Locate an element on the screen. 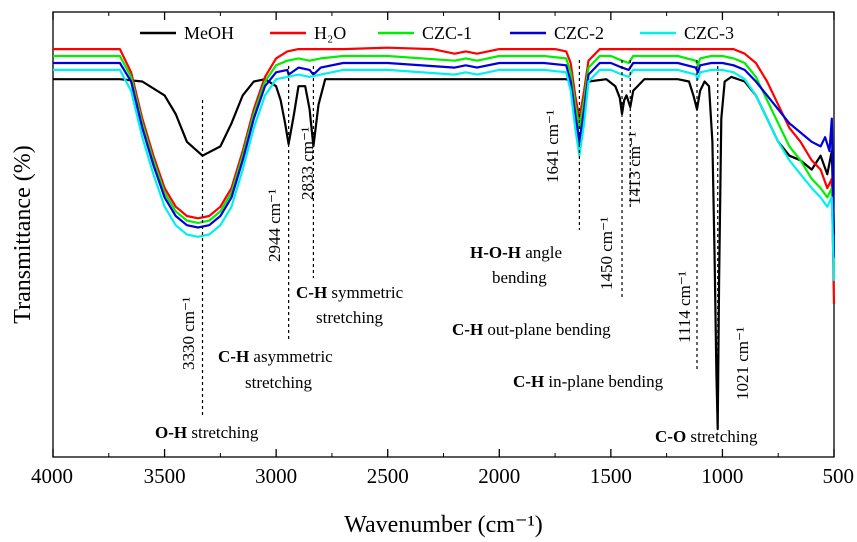 The image size is (857, 542). peak-label-1021: 1021 cm⁻¹ is located at coordinates (742, 363).